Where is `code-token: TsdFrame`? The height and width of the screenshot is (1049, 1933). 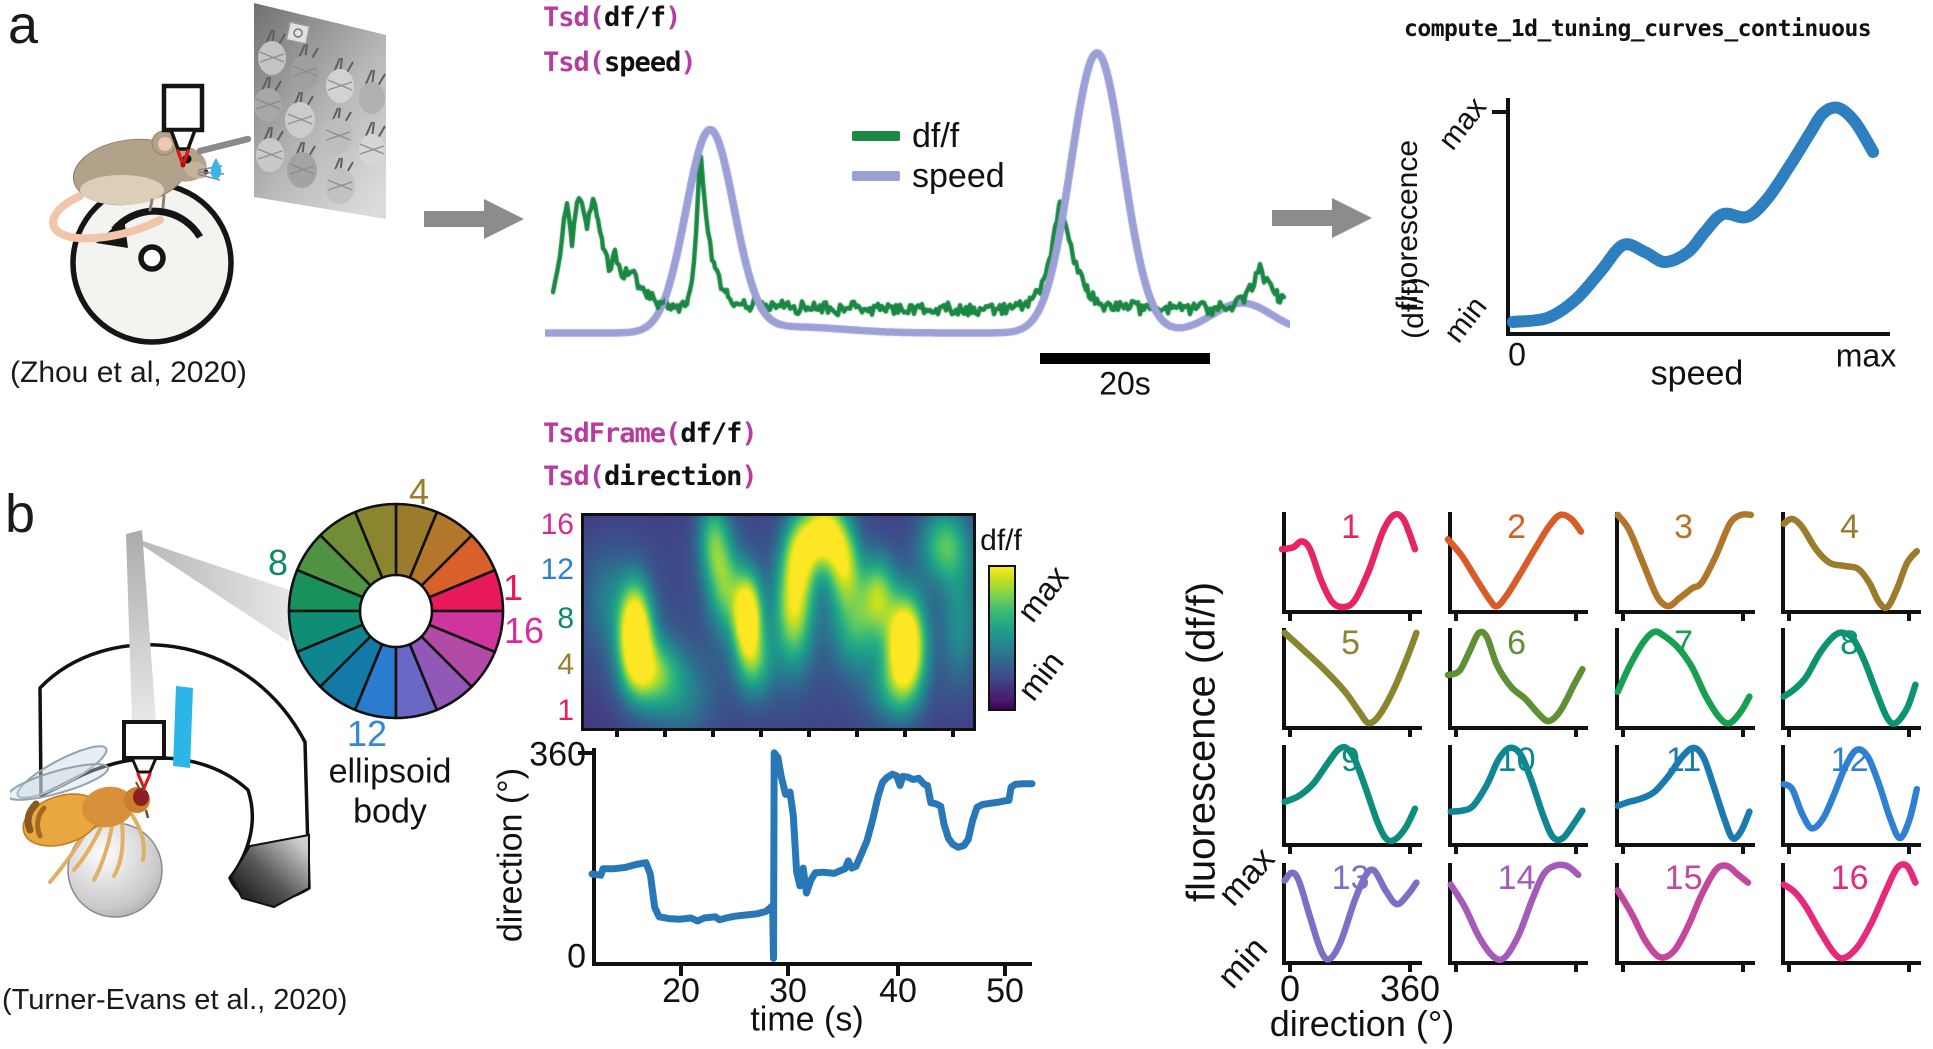 code-token: TsdFrame is located at coordinates (604, 433).